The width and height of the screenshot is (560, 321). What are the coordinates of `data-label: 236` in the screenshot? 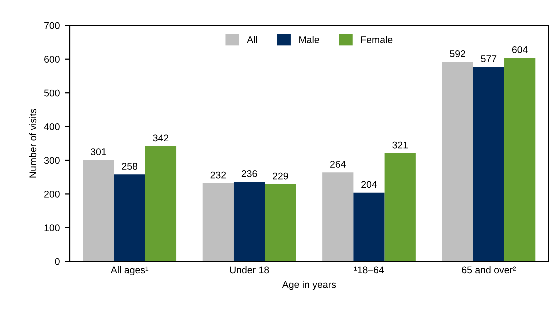 It's located at (250, 174).